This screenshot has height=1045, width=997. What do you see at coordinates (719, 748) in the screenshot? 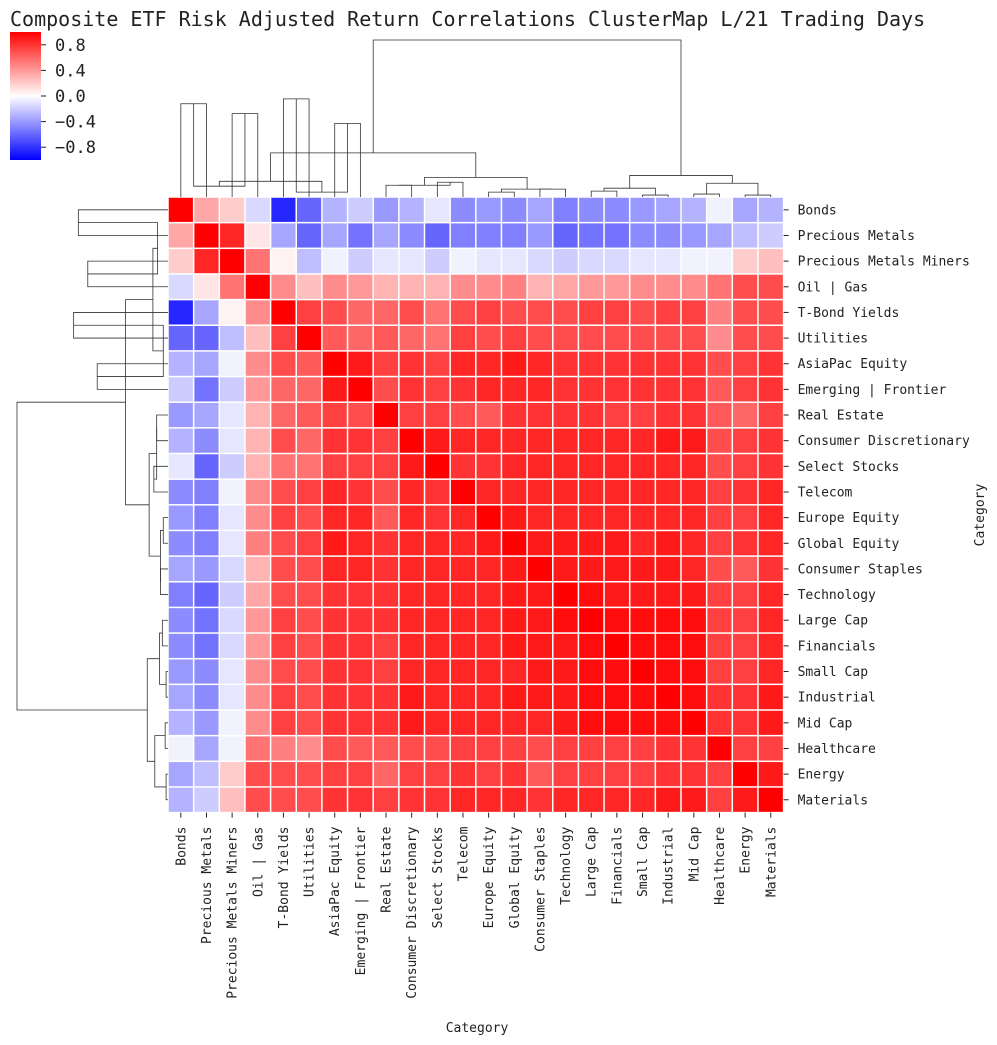
I see `heatmap-cell-healthcare-healthcare` at bounding box center [719, 748].